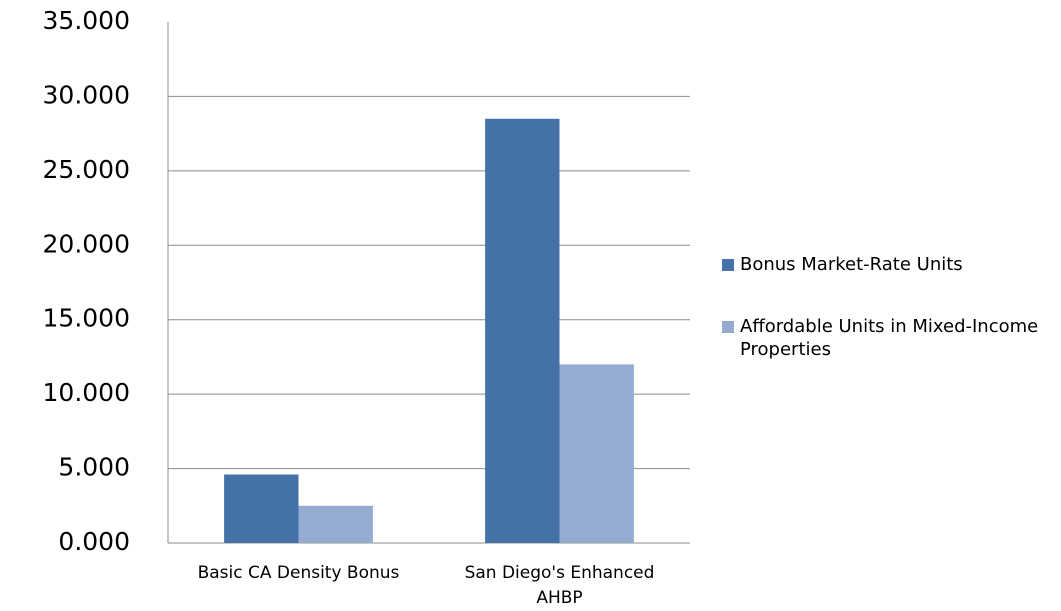 The image size is (1061, 611). What do you see at coordinates (86, 243) in the screenshot?
I see `y-tick-label: 20.000` at bounding box center [86, 243].